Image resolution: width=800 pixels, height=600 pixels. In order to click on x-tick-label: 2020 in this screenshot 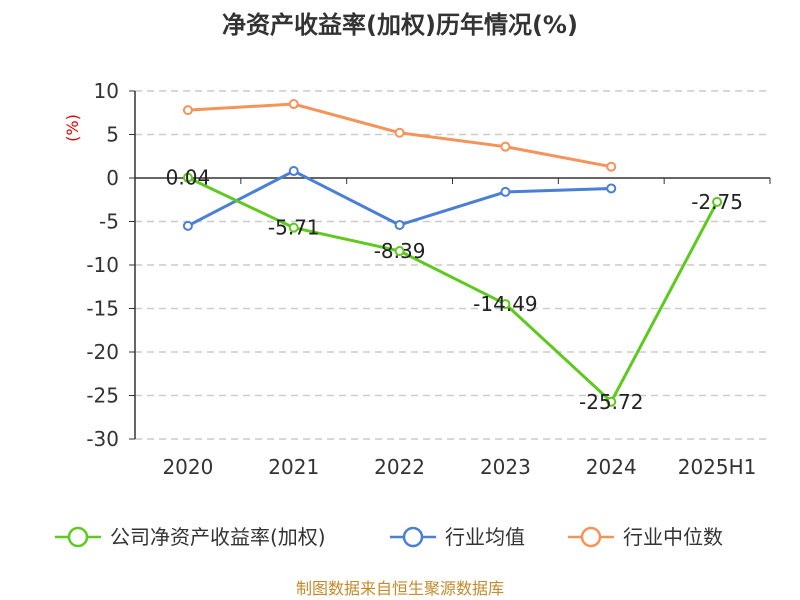, I will do `click(187, 467)`.